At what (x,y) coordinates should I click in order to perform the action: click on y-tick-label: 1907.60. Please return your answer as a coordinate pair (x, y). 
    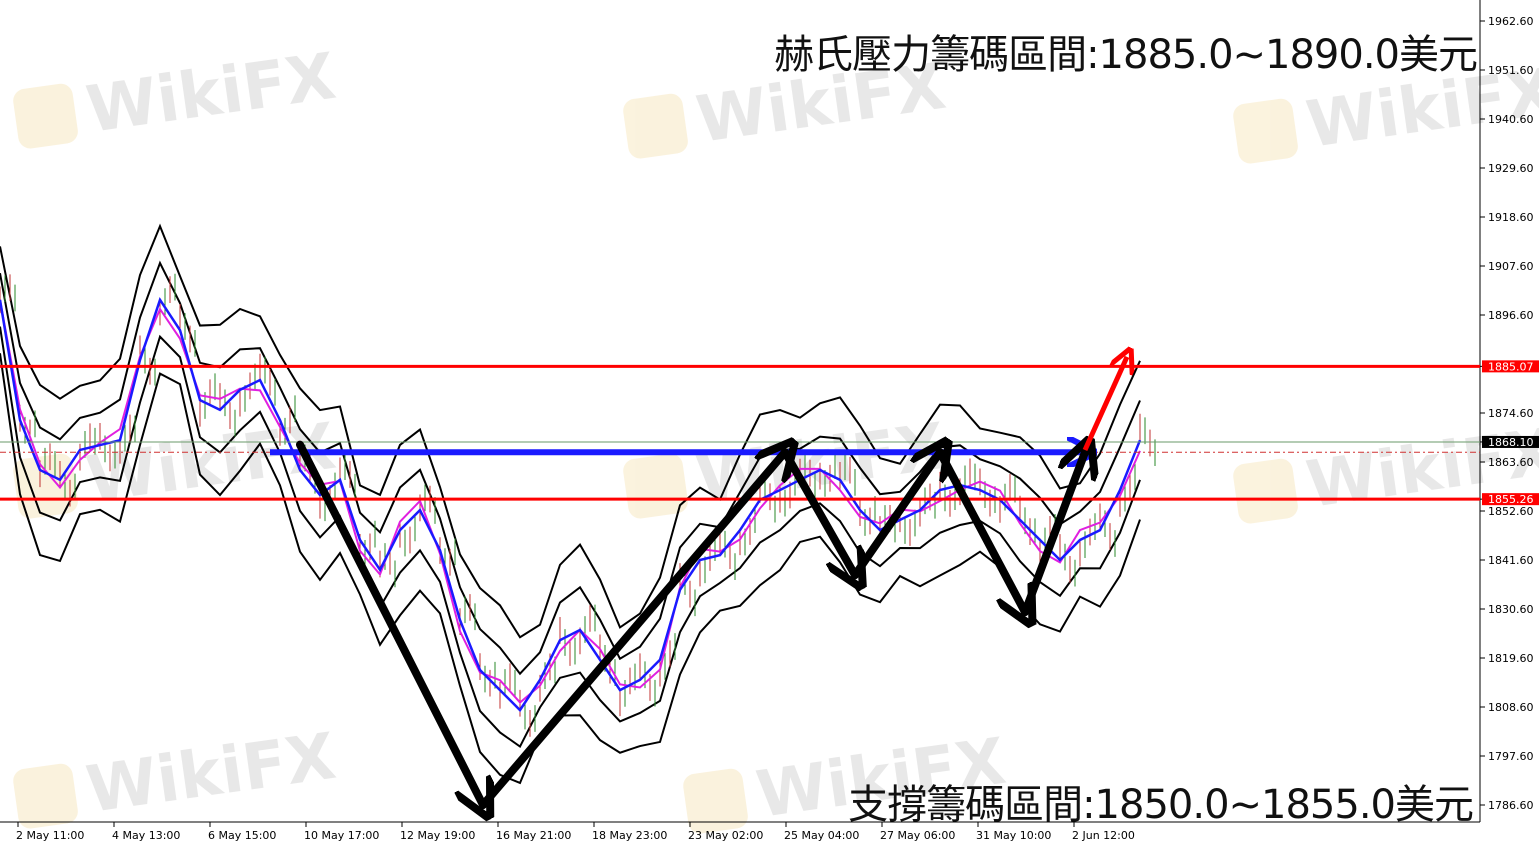
    Looking at the image, I should click on (1511, 266).